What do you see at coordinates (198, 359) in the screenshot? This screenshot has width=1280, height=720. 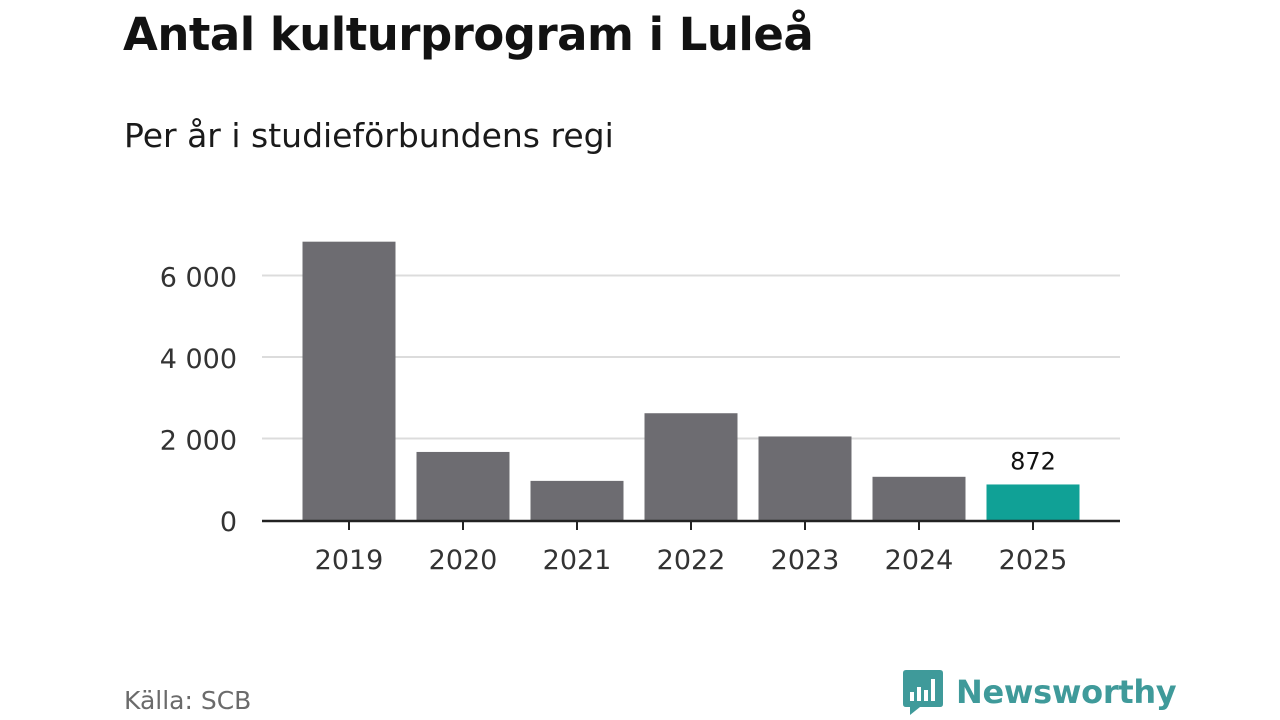 I see `y-tick-label: 4 000` at bounding box center [198, 359].